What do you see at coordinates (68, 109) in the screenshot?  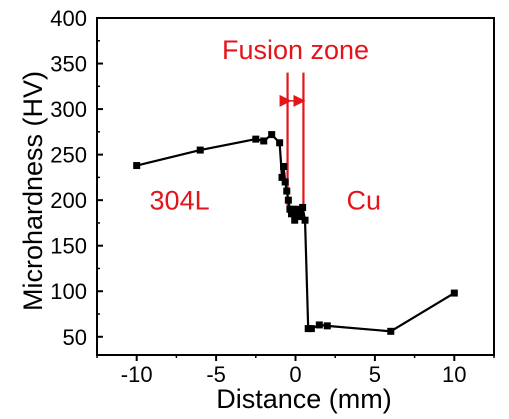 I see `y-tick-label: 300` at bounding box center [68, 109].